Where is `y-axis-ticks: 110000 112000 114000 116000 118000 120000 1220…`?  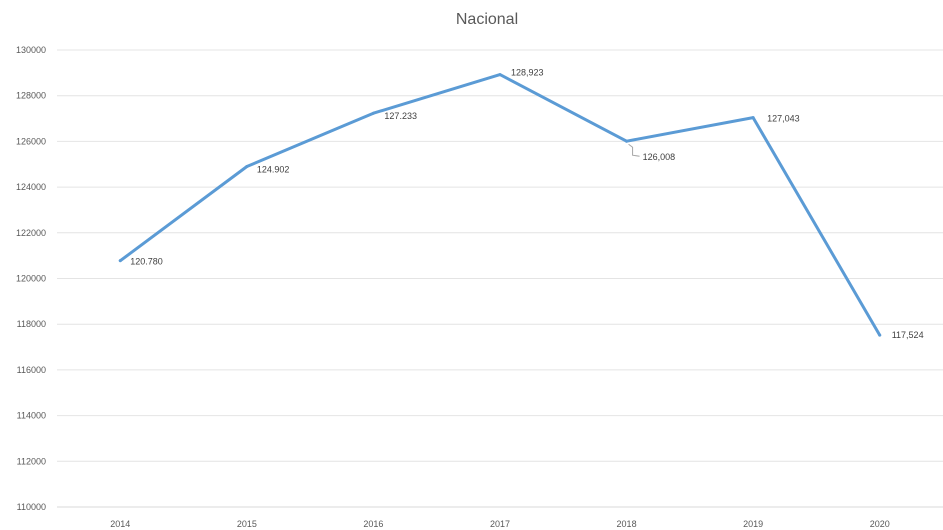
y-axis-ticks: 110000 112000 114000 116000 118000 120000 1220… is located at coordinates (31, 278).